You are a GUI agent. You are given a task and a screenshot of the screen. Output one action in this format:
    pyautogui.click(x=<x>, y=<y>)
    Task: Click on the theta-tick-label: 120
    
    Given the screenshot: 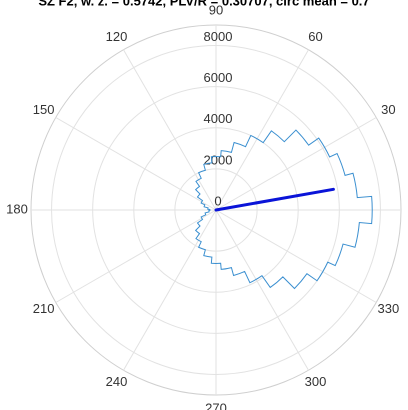 What is the action you would take?
    pyautogui.click(x=117, y=36)
    